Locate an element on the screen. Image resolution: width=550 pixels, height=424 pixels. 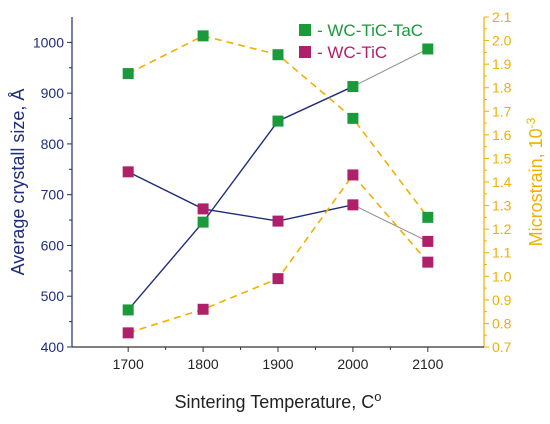
x-tick-label: 1800 is located at coordinates (203, 364).